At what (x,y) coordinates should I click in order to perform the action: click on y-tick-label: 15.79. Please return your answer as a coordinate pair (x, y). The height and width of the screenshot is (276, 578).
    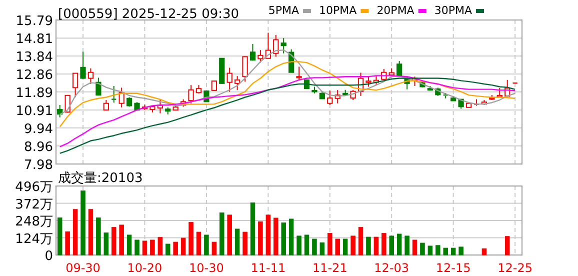
    Looking at the image, I should click on (34, 21).